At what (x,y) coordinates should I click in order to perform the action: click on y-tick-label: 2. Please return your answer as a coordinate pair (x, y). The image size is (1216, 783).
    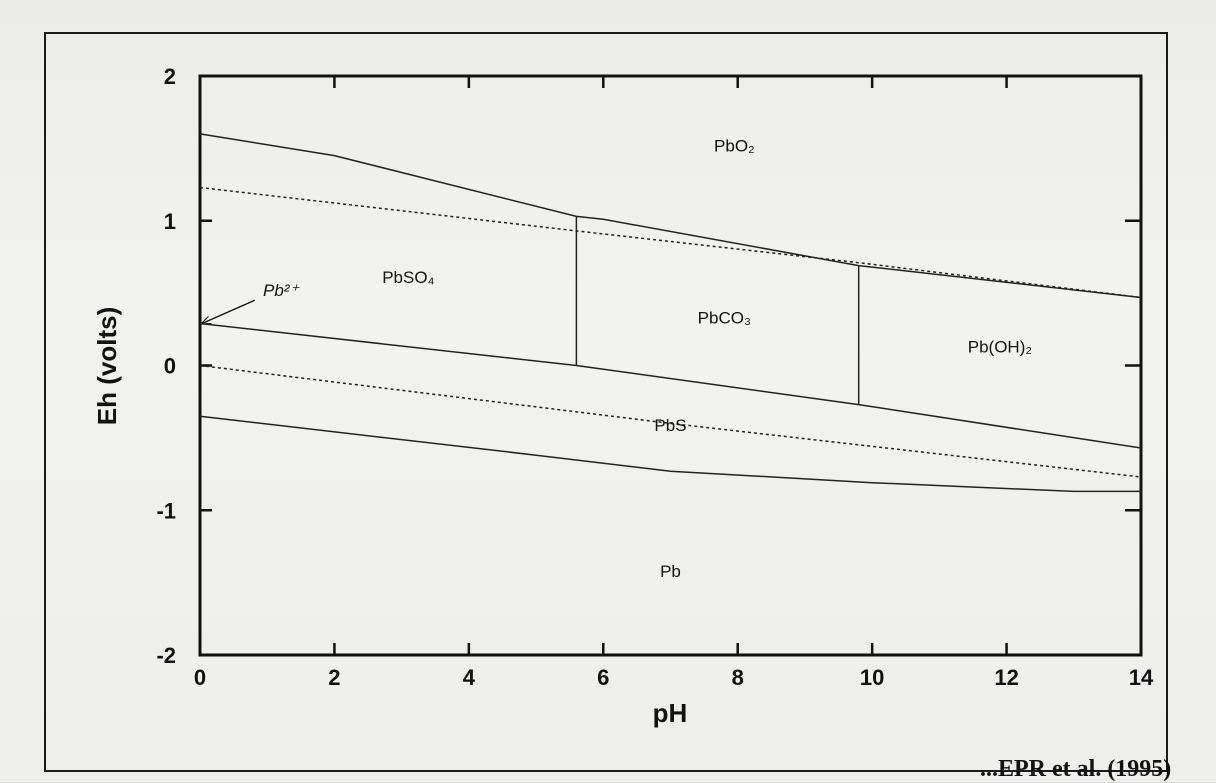
    Looking at the image, I should click on (170, 76).